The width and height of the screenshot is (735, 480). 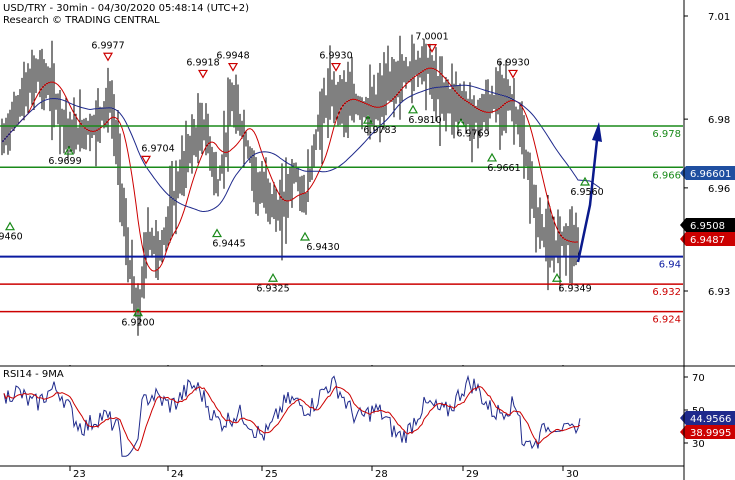 What do you see at coordinates (137, 323) in the screenshot?
I see `swing-low-label: 6.9200` at bounding box center [137, 323].